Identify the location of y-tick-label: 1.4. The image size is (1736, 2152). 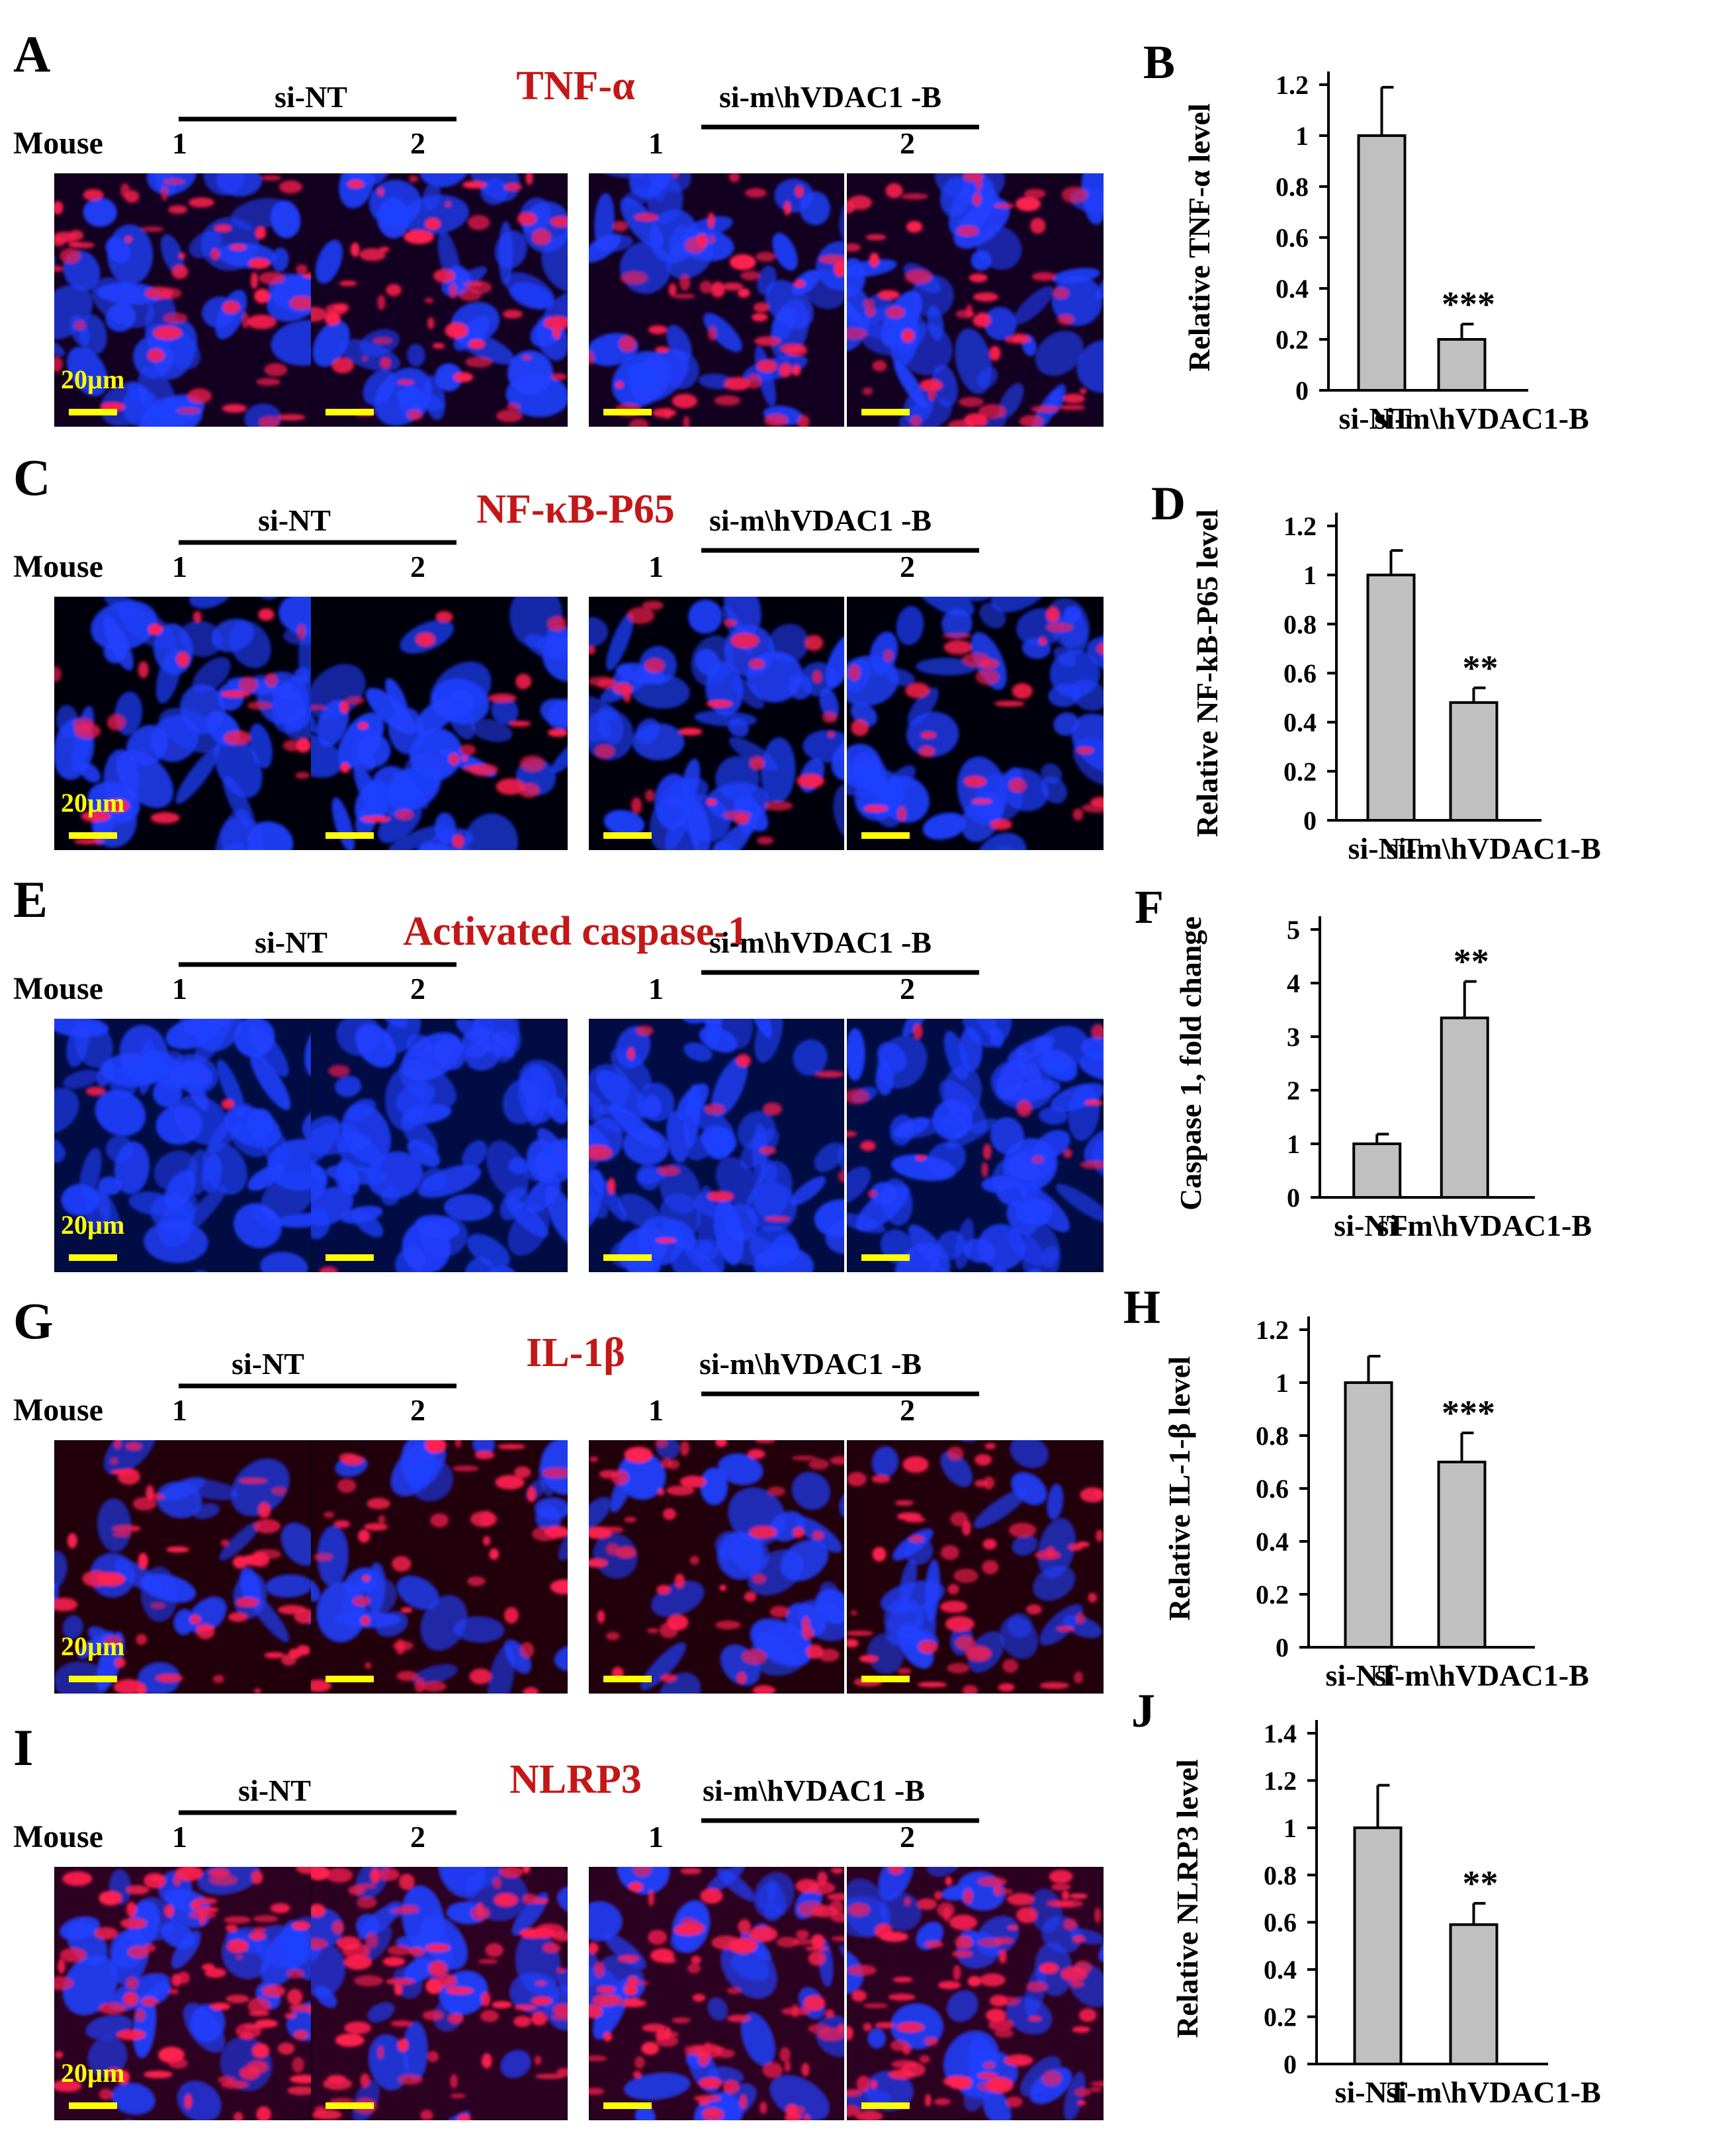
(1280, 1733).